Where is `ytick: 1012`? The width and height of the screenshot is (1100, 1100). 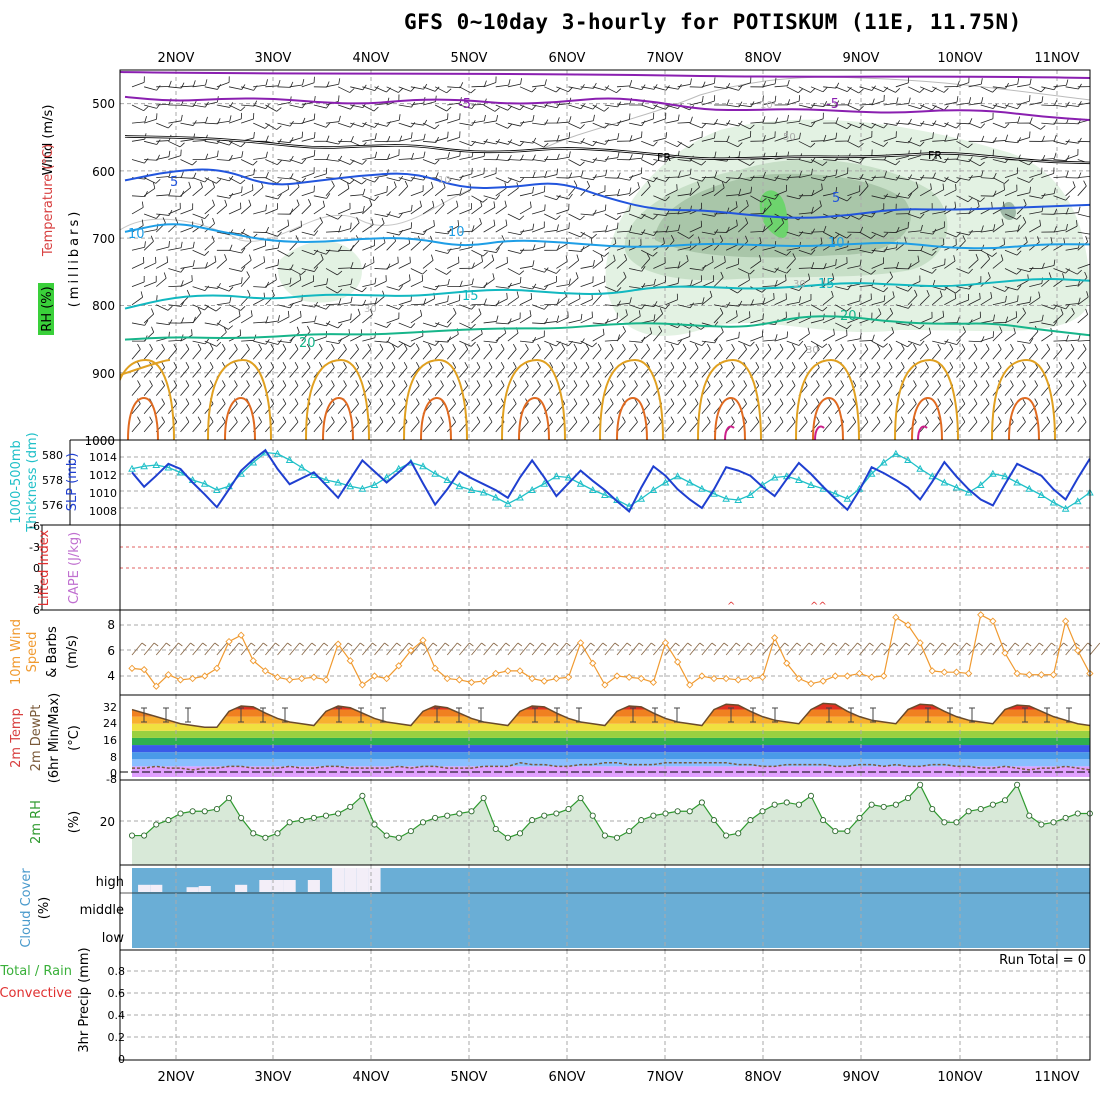
ytick: 1012 is located at coordinates (103, 475).